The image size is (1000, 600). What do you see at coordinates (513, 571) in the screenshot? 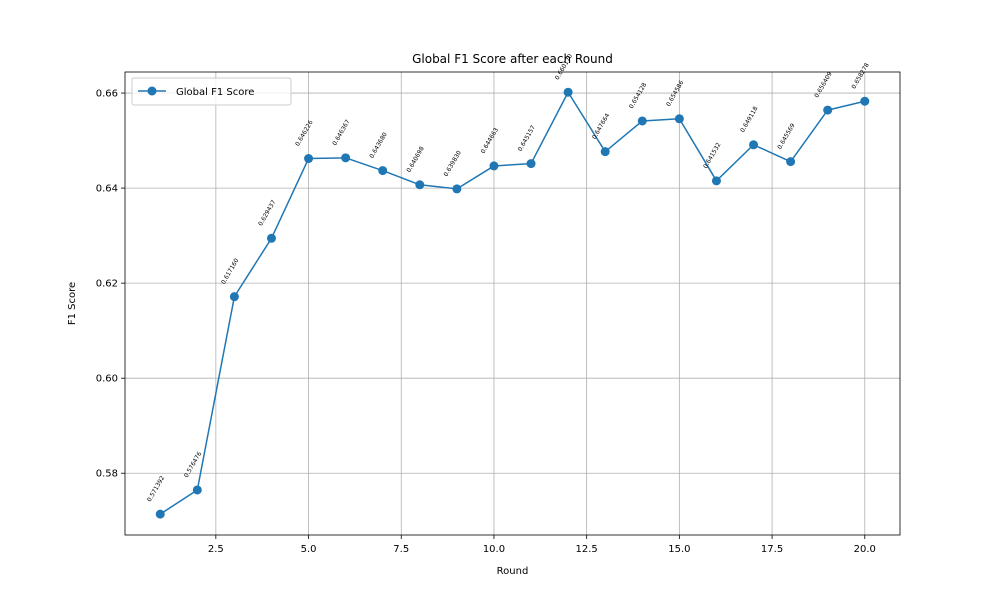
I see `x-axis-title: Round` at bounding box center [513, 571].